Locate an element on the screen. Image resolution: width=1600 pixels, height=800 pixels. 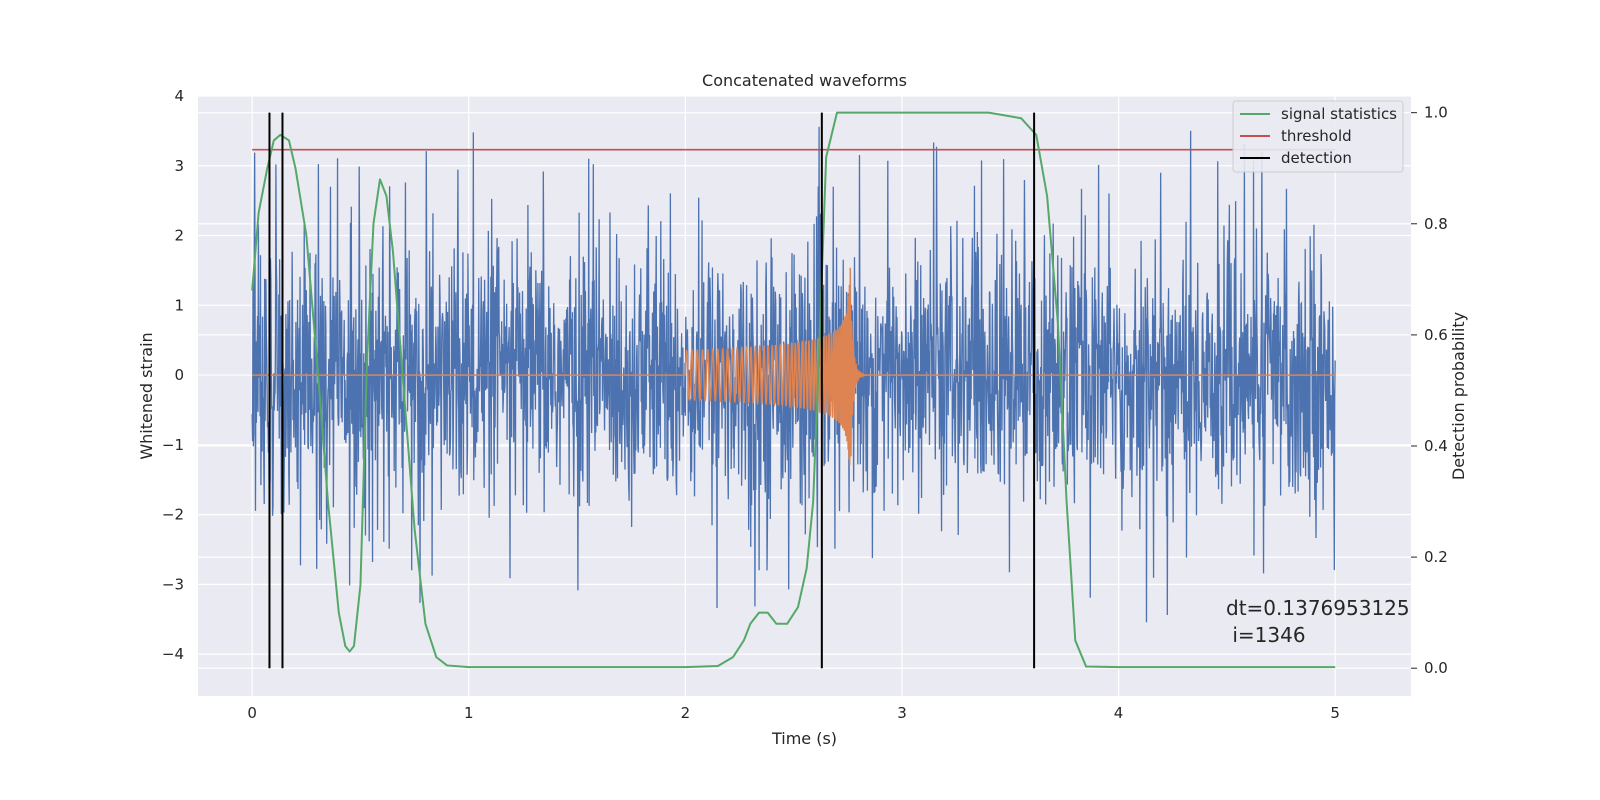
x-tick-label: 2 is located at coordinates (686, 713).